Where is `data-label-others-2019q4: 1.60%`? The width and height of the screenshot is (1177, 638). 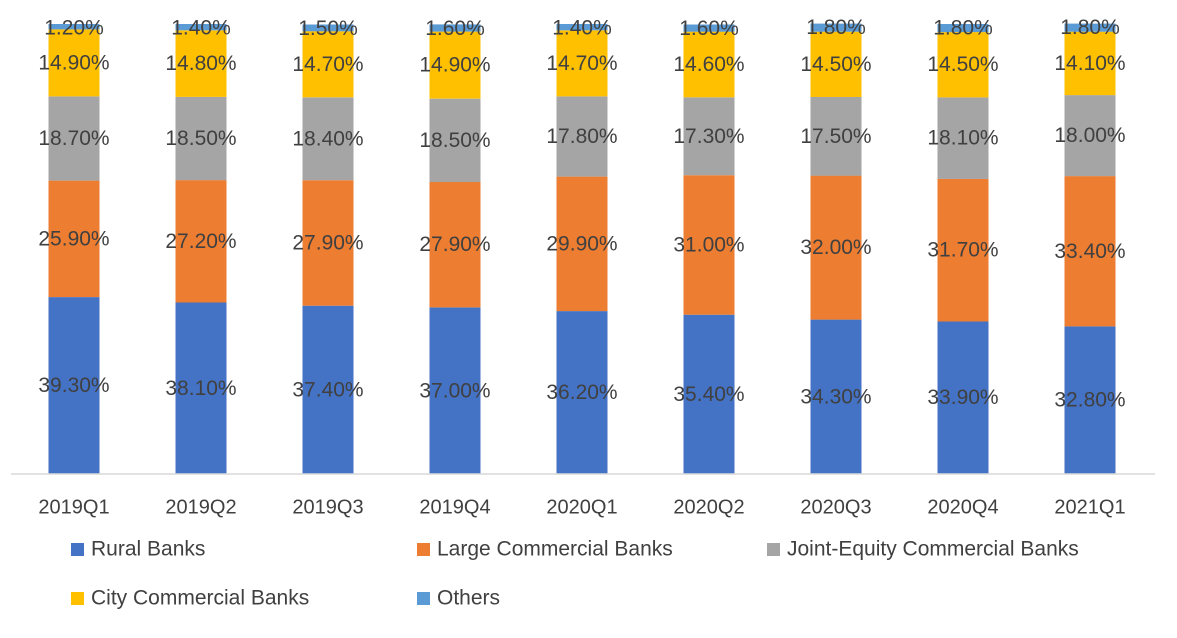
data-label-others-2019q4: 1.60% is located at coordinates (455, 28).